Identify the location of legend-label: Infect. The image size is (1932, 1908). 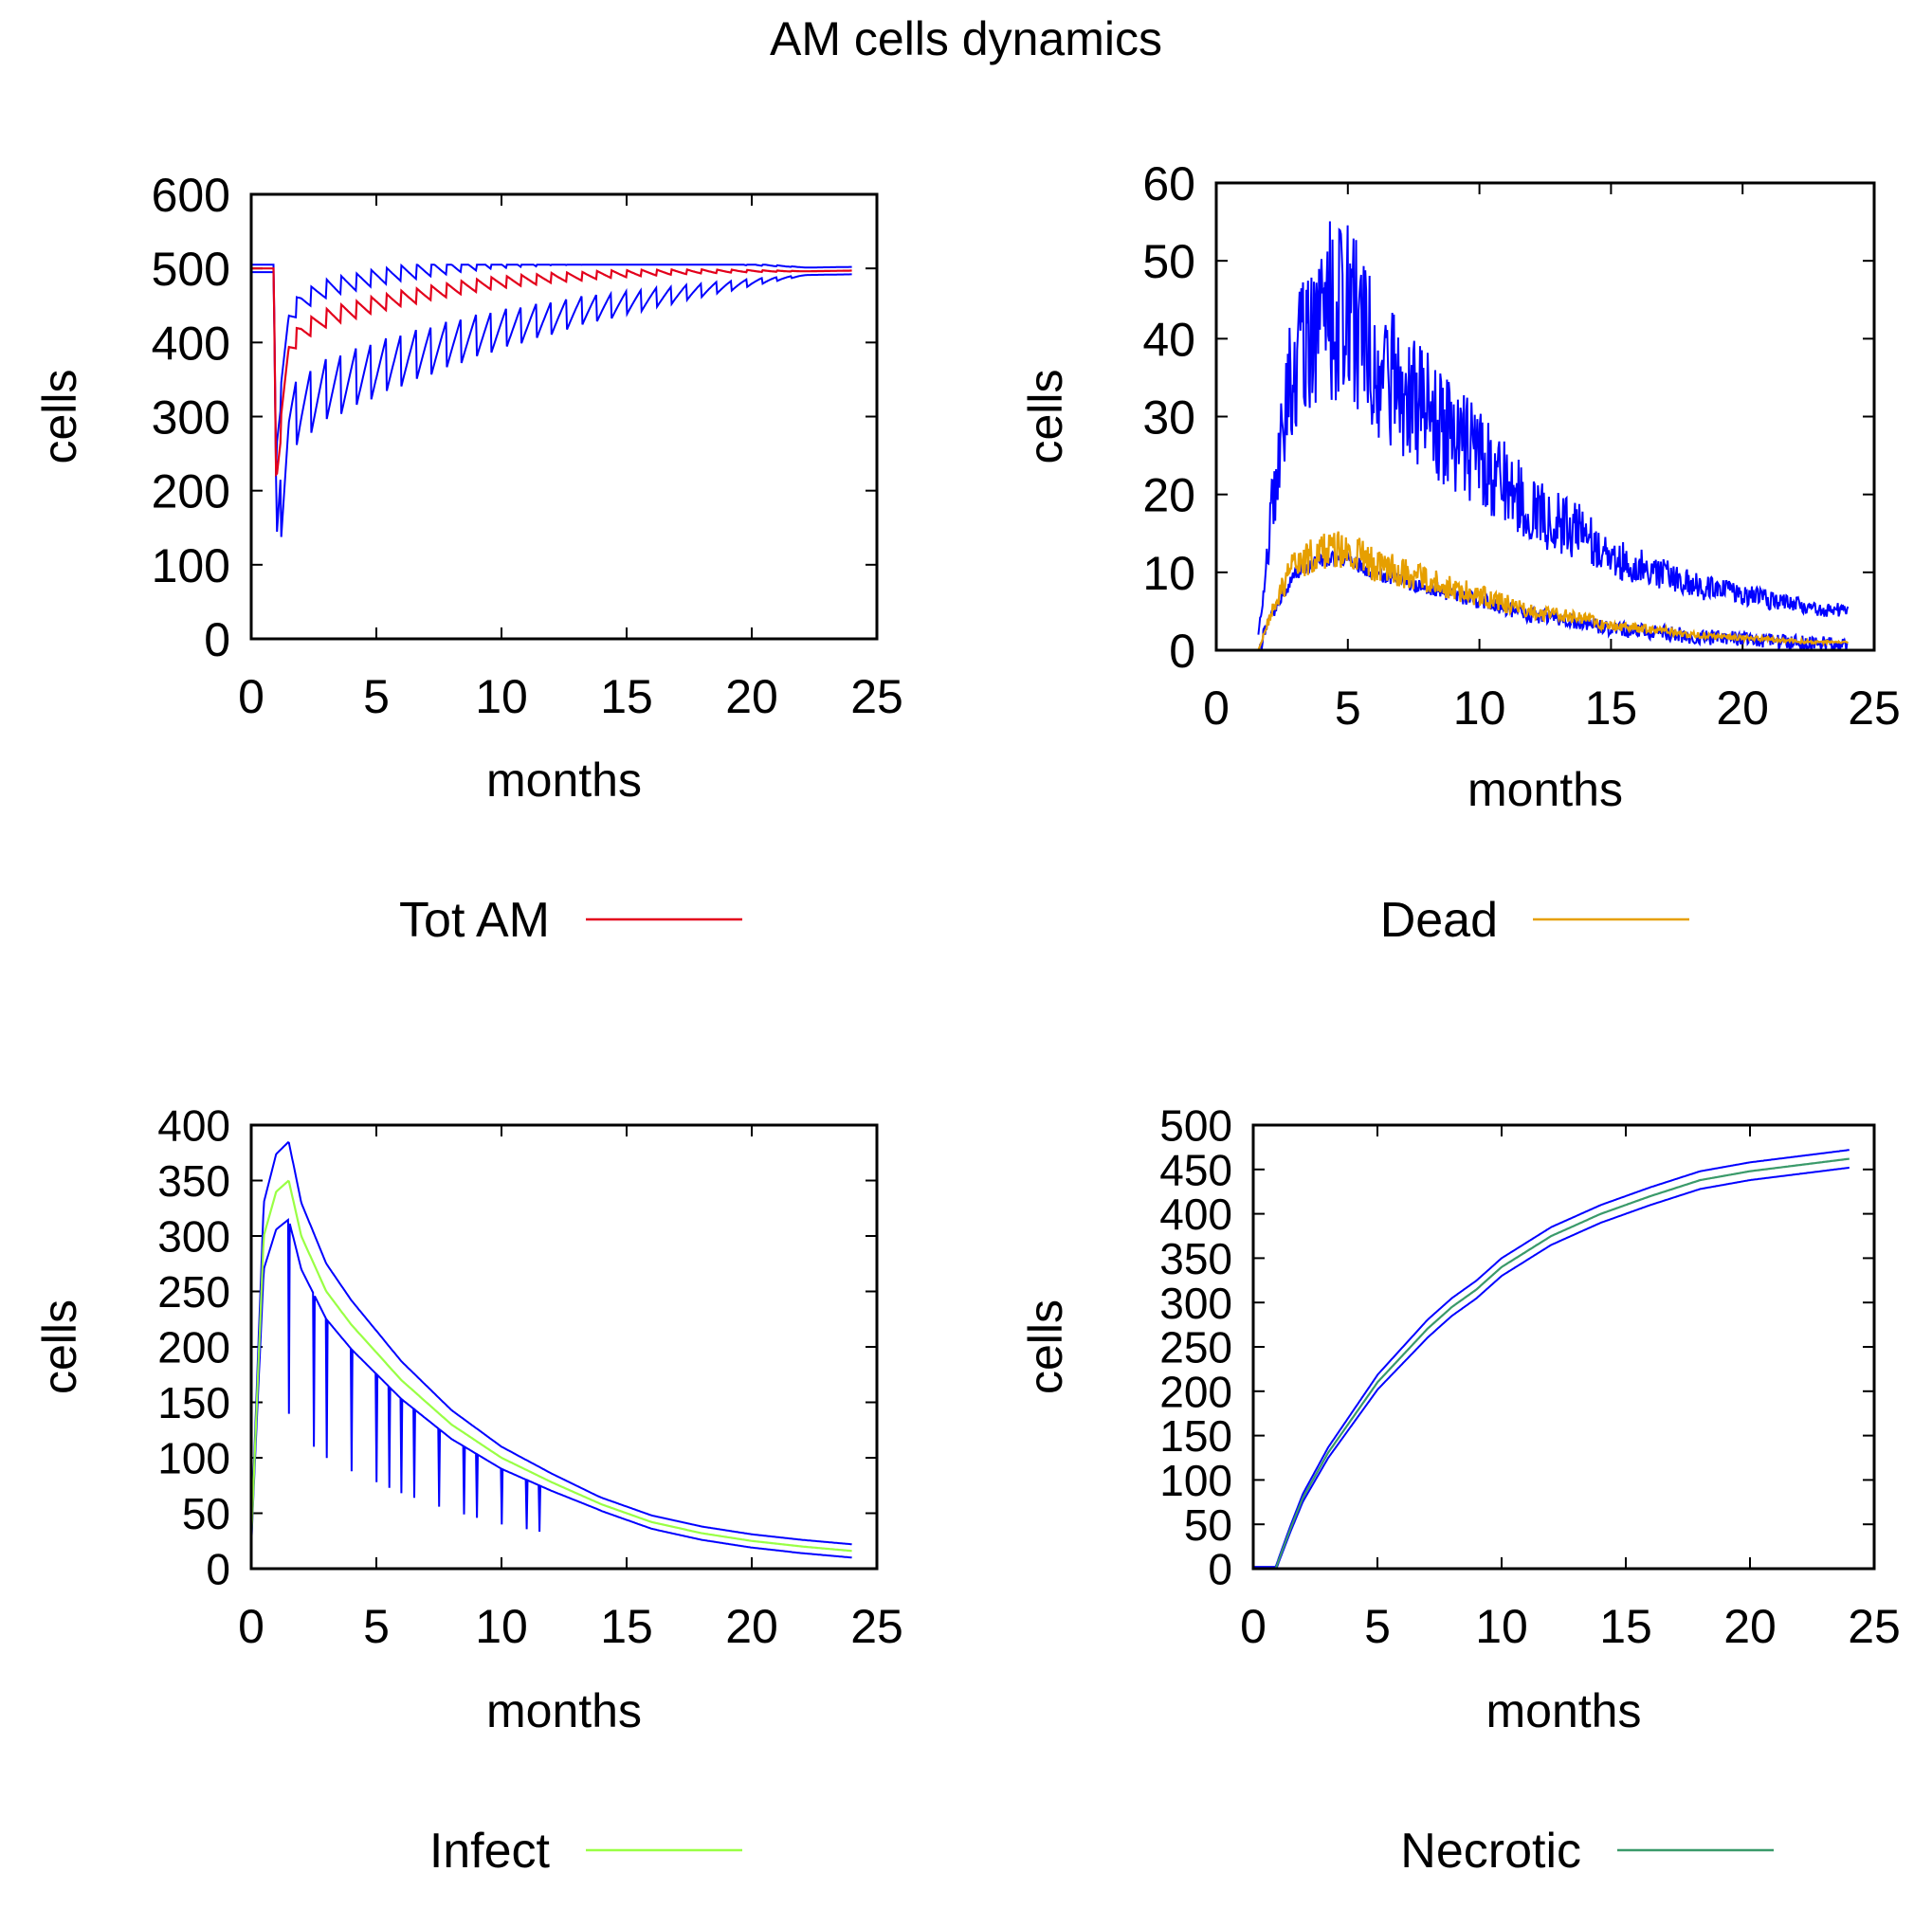
(490, 1851).